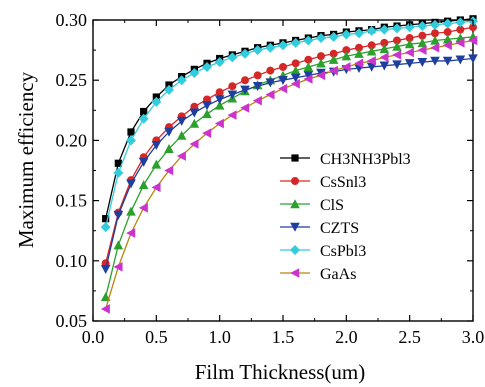 The width and height of the screenshot is (485, 387). What do you see at coordinates (343, 251) in the screenshot?
I see `legend-label: CsPbl3` at bounding box center [343, 251].